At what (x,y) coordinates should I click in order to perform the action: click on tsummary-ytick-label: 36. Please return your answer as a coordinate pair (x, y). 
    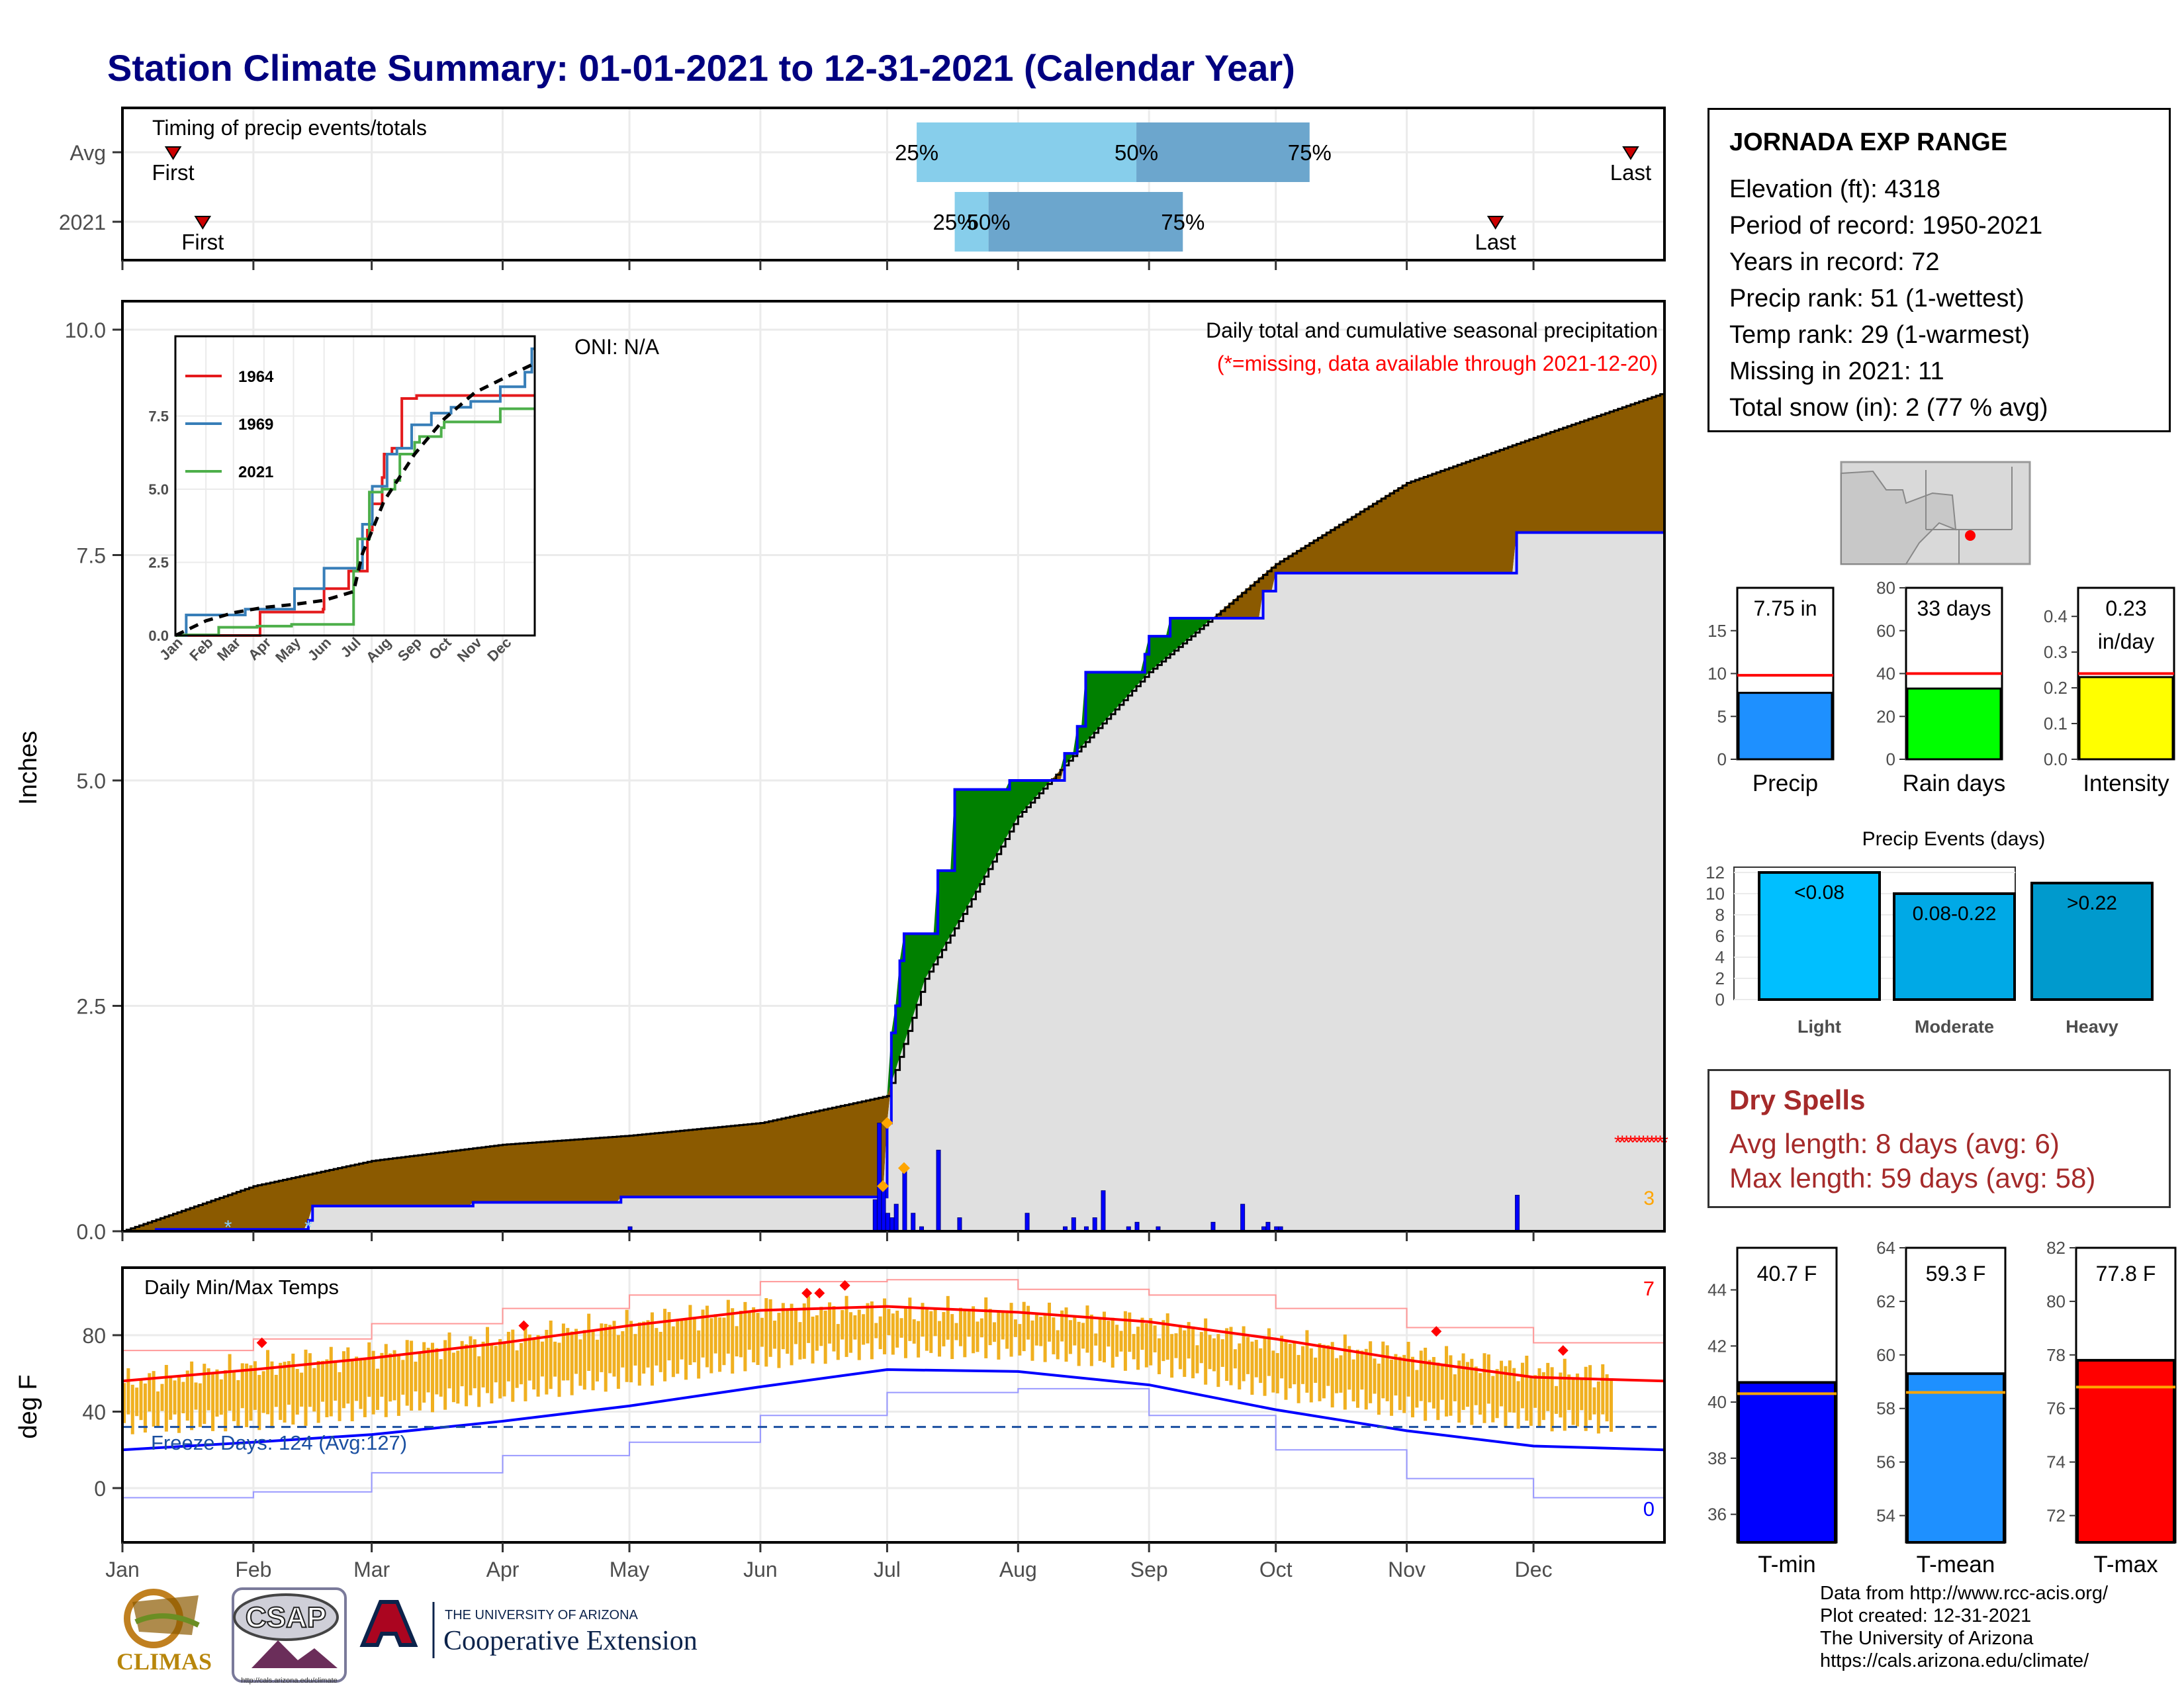
    Looking at the image, I should click on (1717, 1514).